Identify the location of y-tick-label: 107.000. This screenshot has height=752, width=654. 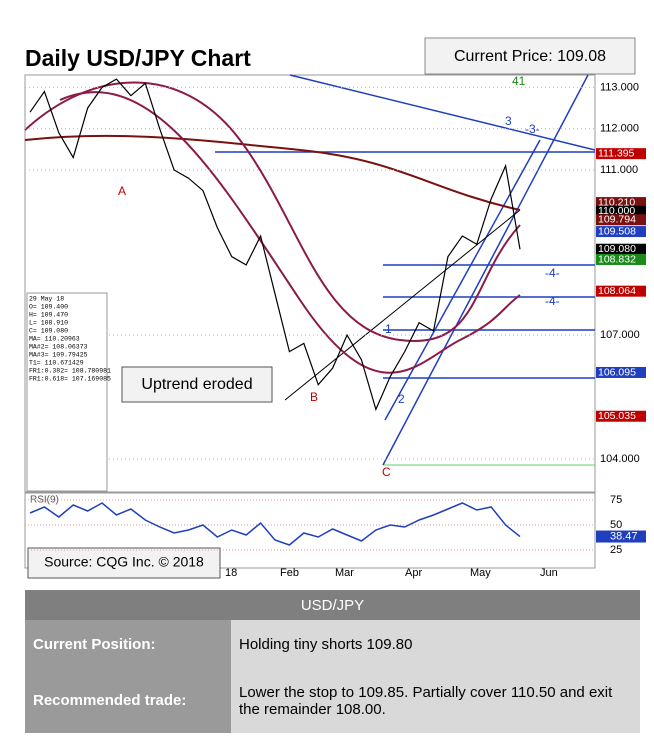
(620, 335).